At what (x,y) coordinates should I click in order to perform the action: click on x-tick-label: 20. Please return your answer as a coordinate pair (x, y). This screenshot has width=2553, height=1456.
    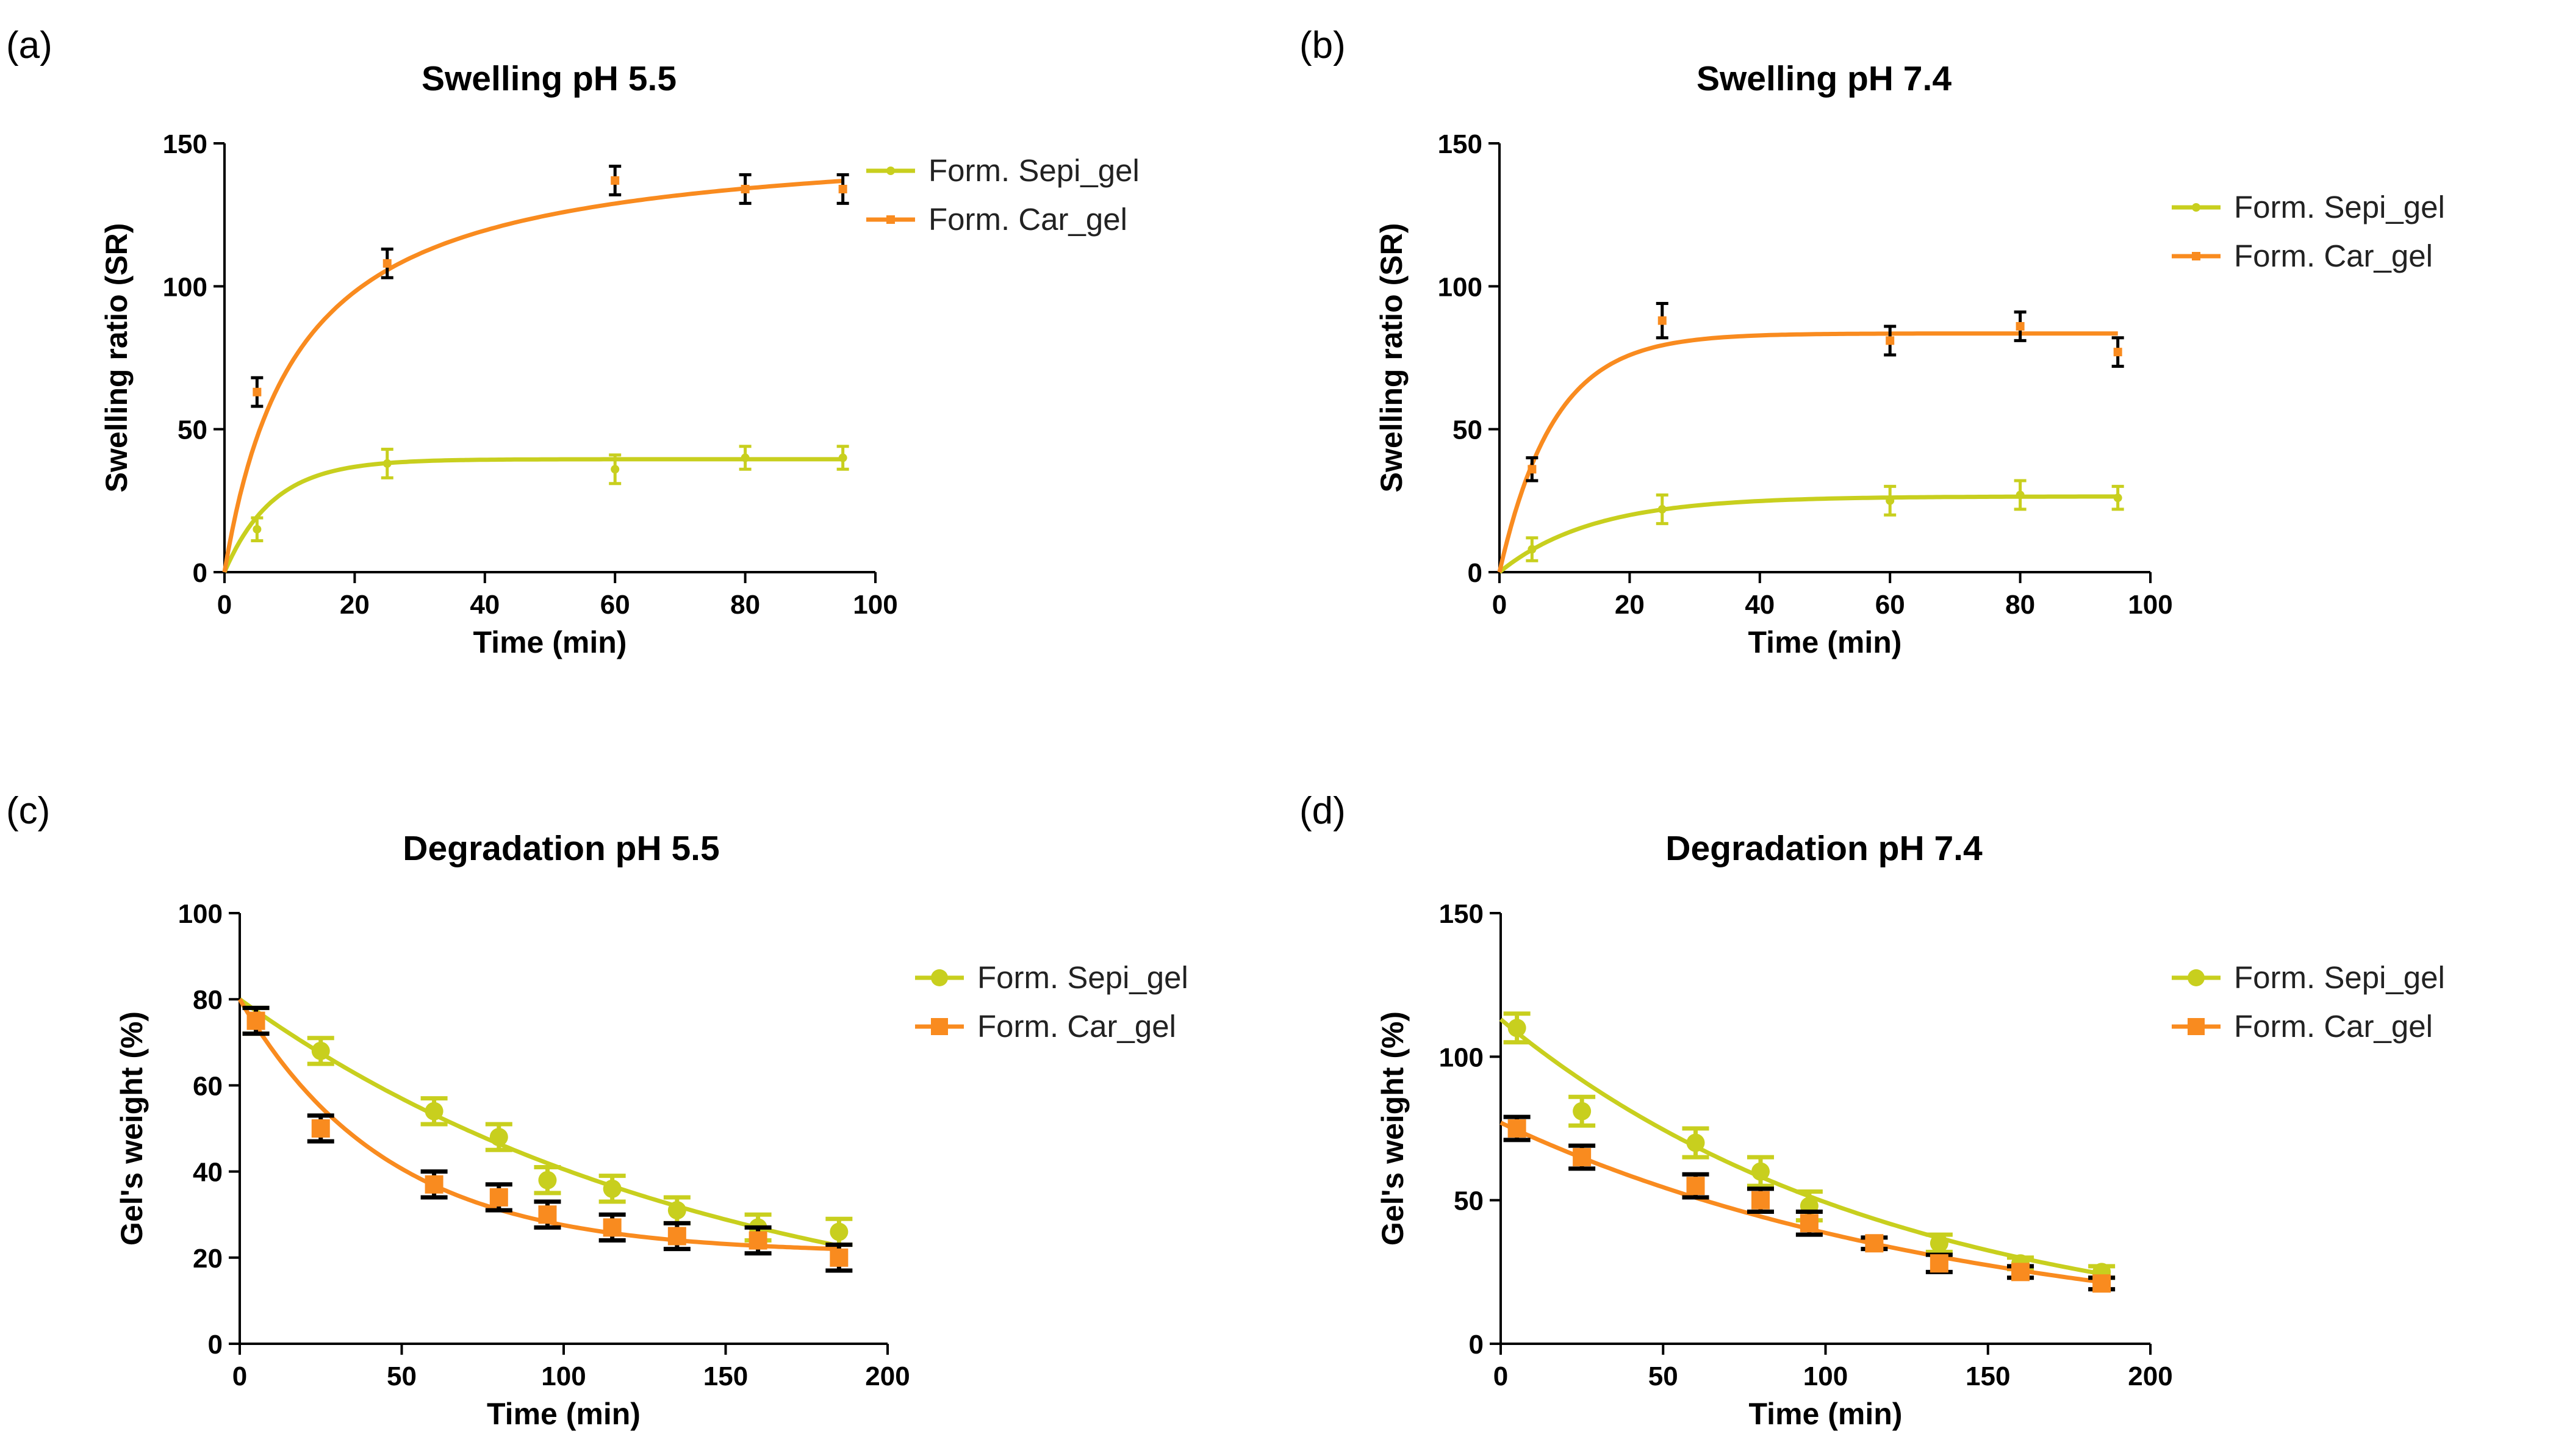
    Looking at the image, I should click on (1630, 605).